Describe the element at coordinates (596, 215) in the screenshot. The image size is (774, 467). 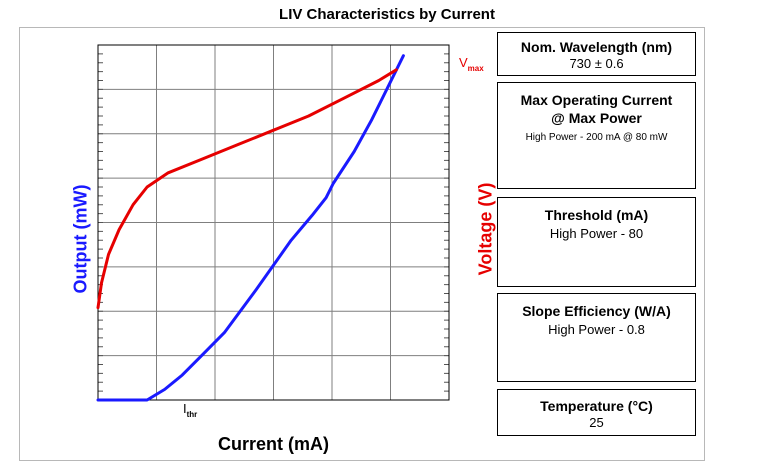
I see `spec-threshold-title: Threshold (mA)` at that location.